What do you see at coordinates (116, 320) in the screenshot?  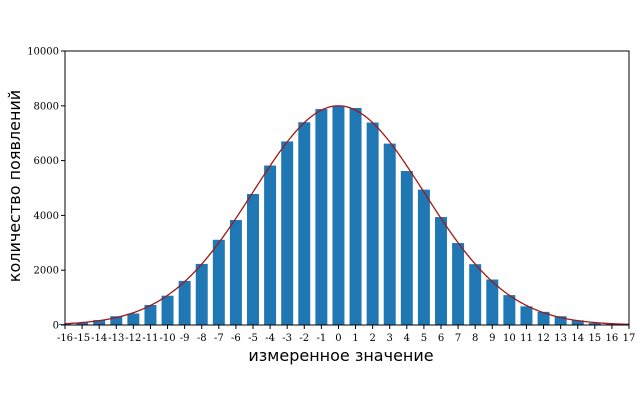 I see `bar--13` at bounding box center [116, 320].